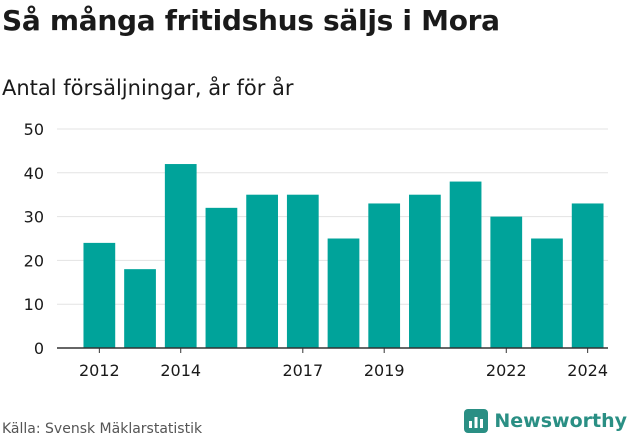  What do you see at coordinates (302, 370) in the screenshot?
I see `x-tick-label: 2017` at bounding box center [302, 370].